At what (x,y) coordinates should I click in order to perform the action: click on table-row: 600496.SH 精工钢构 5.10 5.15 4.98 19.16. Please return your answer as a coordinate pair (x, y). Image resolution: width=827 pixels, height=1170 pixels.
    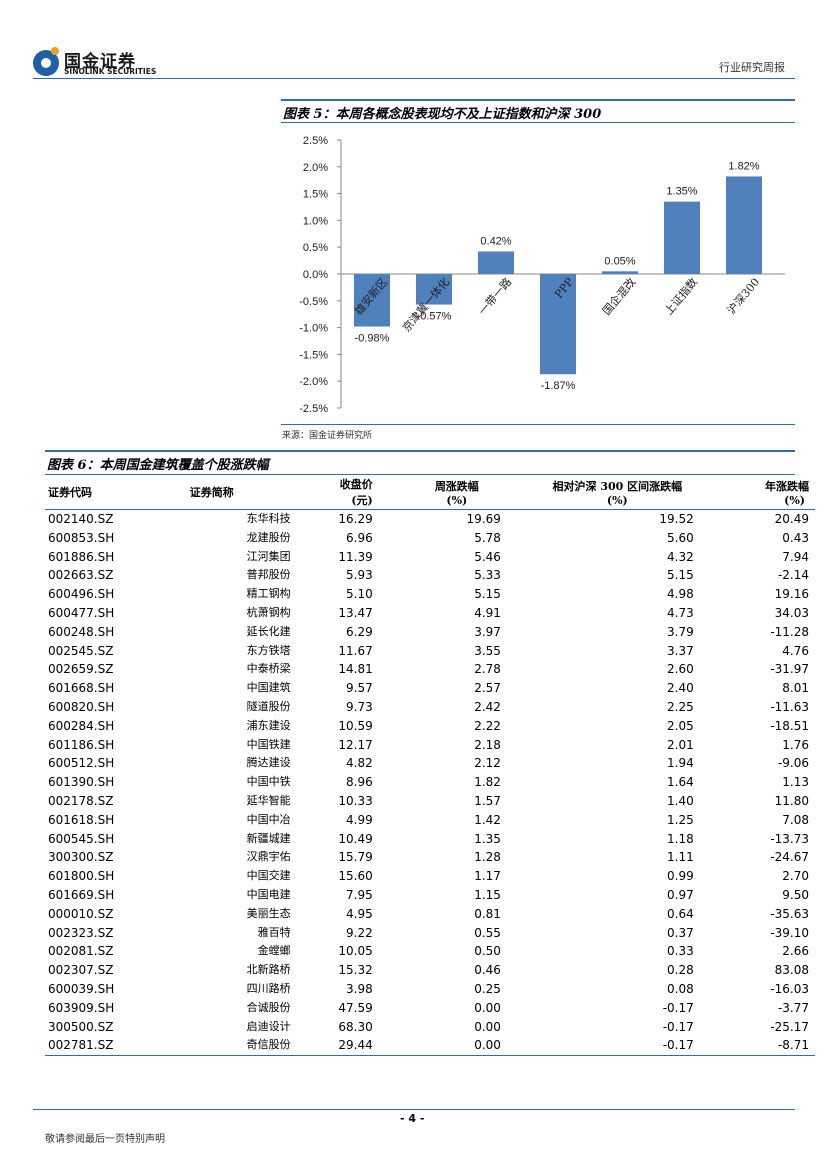
    Looking at the image, I should click on (430, 594).